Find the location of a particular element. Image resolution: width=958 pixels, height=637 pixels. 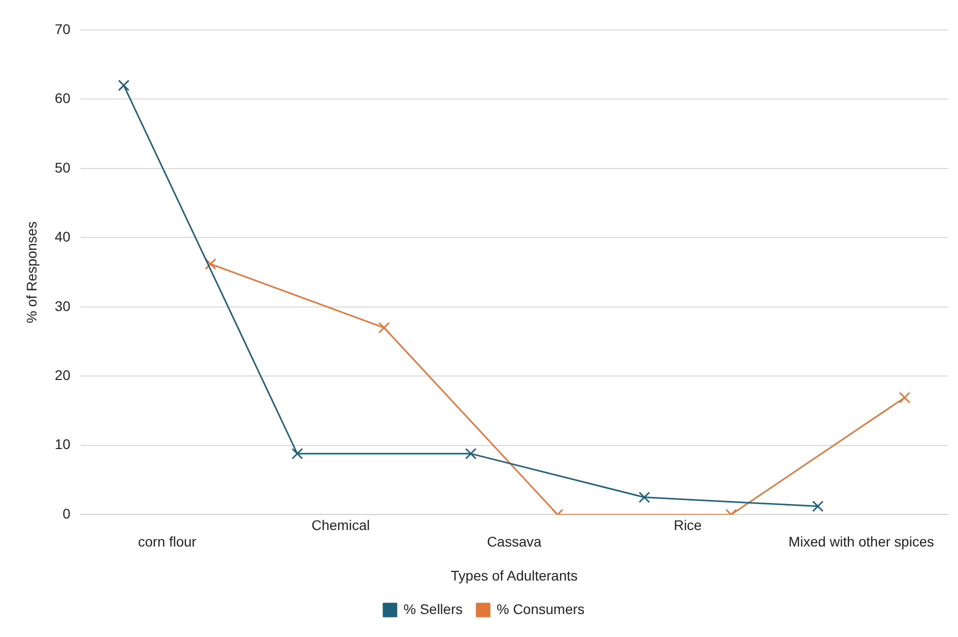

x-tick-label: Mixed with other spices is located at coordinates (861, 542).